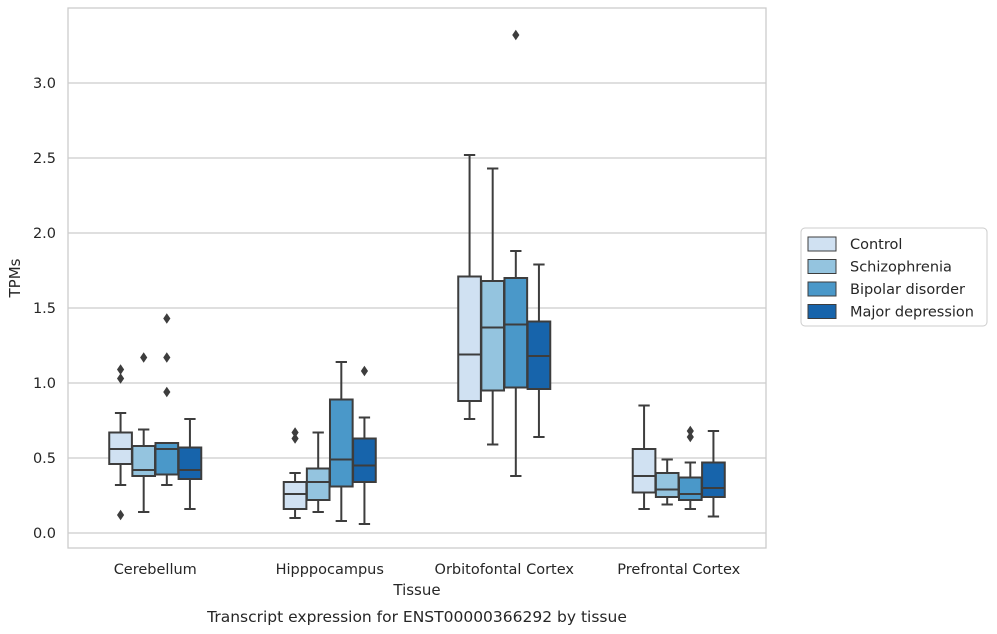 Image resolution: width=997 pixels, height=634 pixels. Describe the element at coordinates (44, 159) in the screenshot. I see `y-tick-label: 2.5` at that location.